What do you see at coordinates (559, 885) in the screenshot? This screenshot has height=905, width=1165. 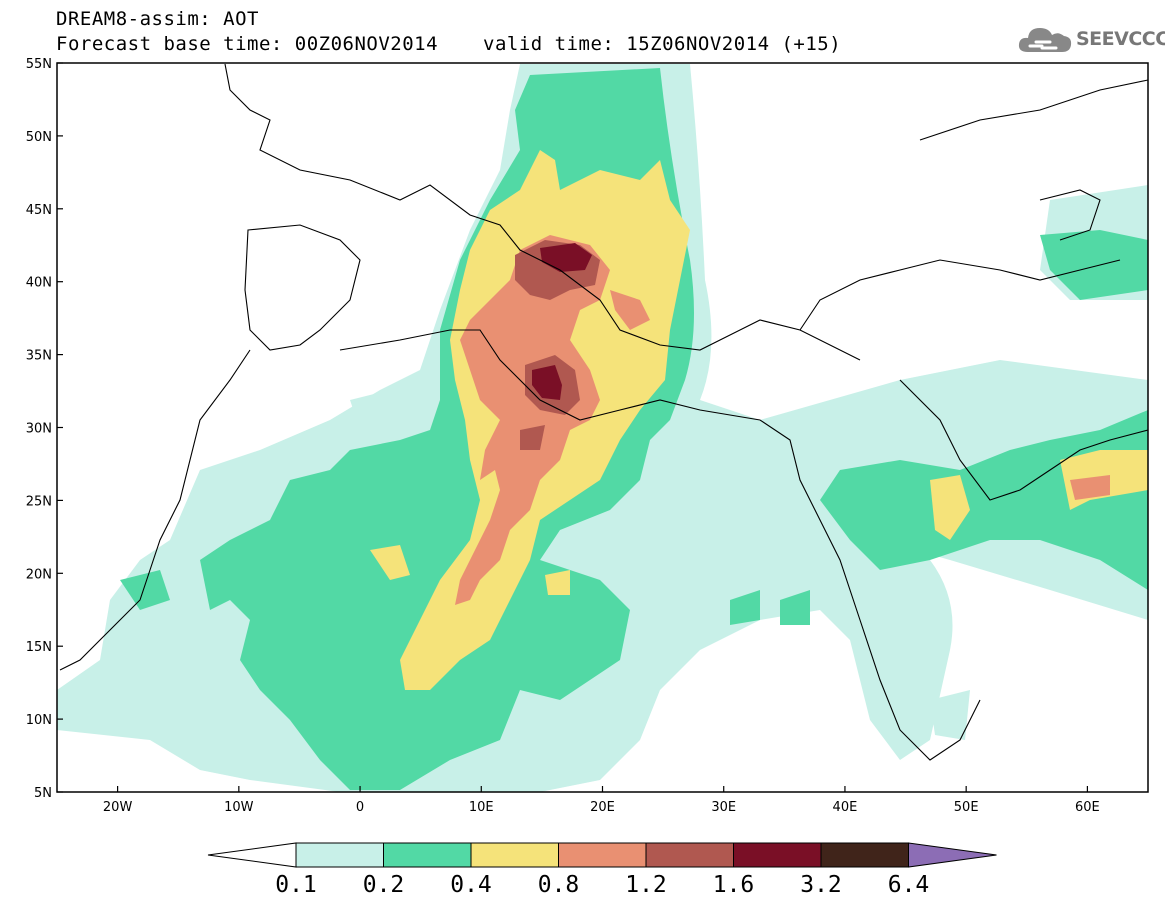 I see `colorbar-tick-label: 0.8` at bounding box center [559, 885].